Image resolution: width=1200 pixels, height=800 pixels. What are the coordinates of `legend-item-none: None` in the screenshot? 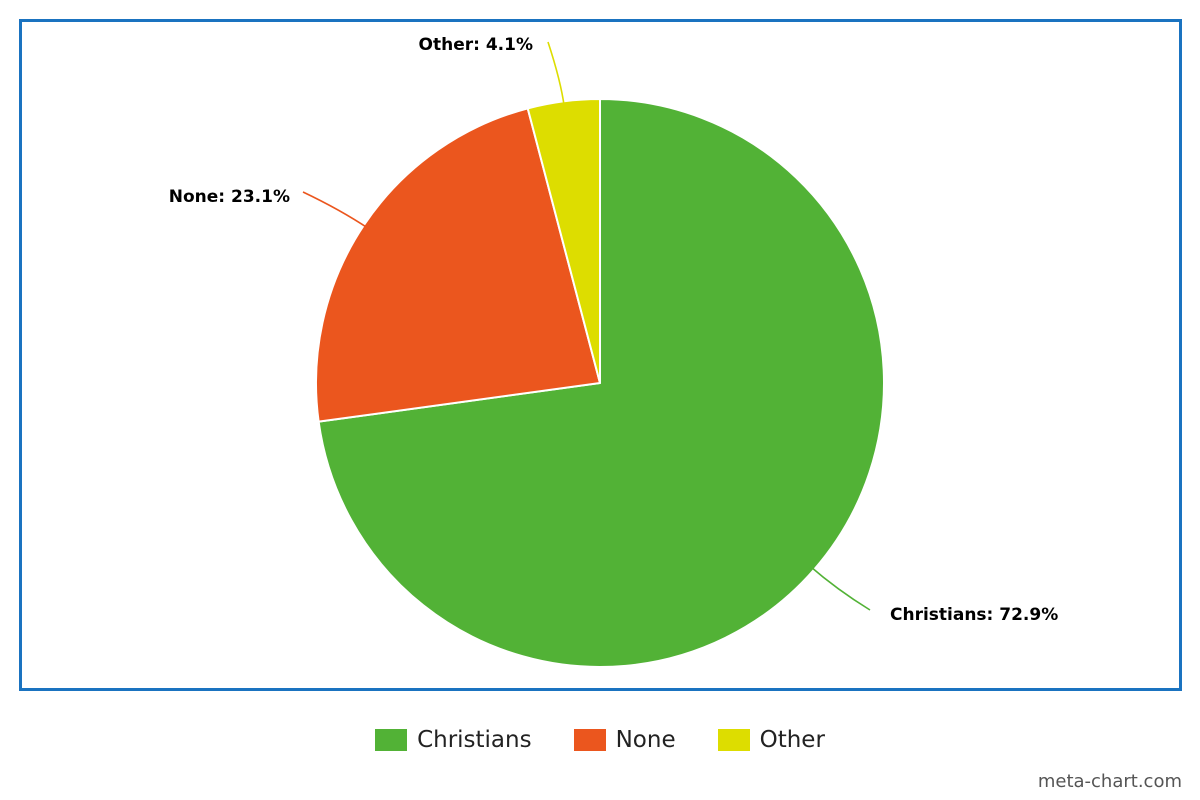 It's located at (624, 740).